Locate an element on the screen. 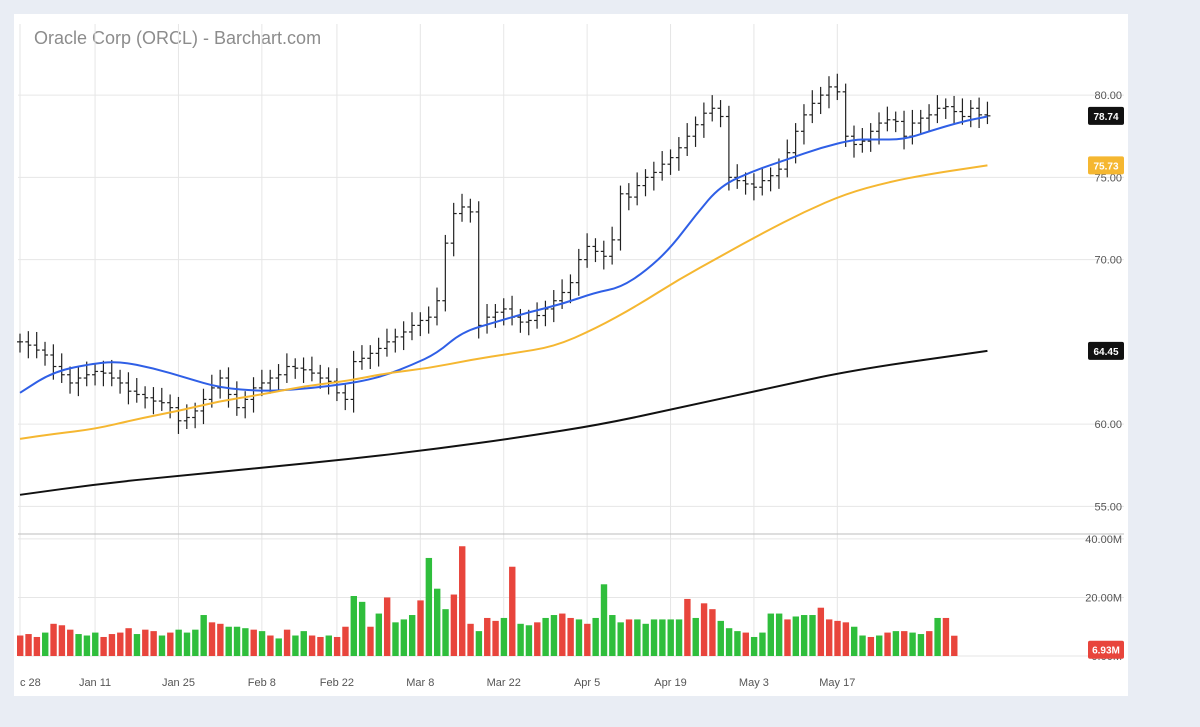 The image size is (1200, 727). time-tick-label: Feb 22 is located at coordinates (337, 683).